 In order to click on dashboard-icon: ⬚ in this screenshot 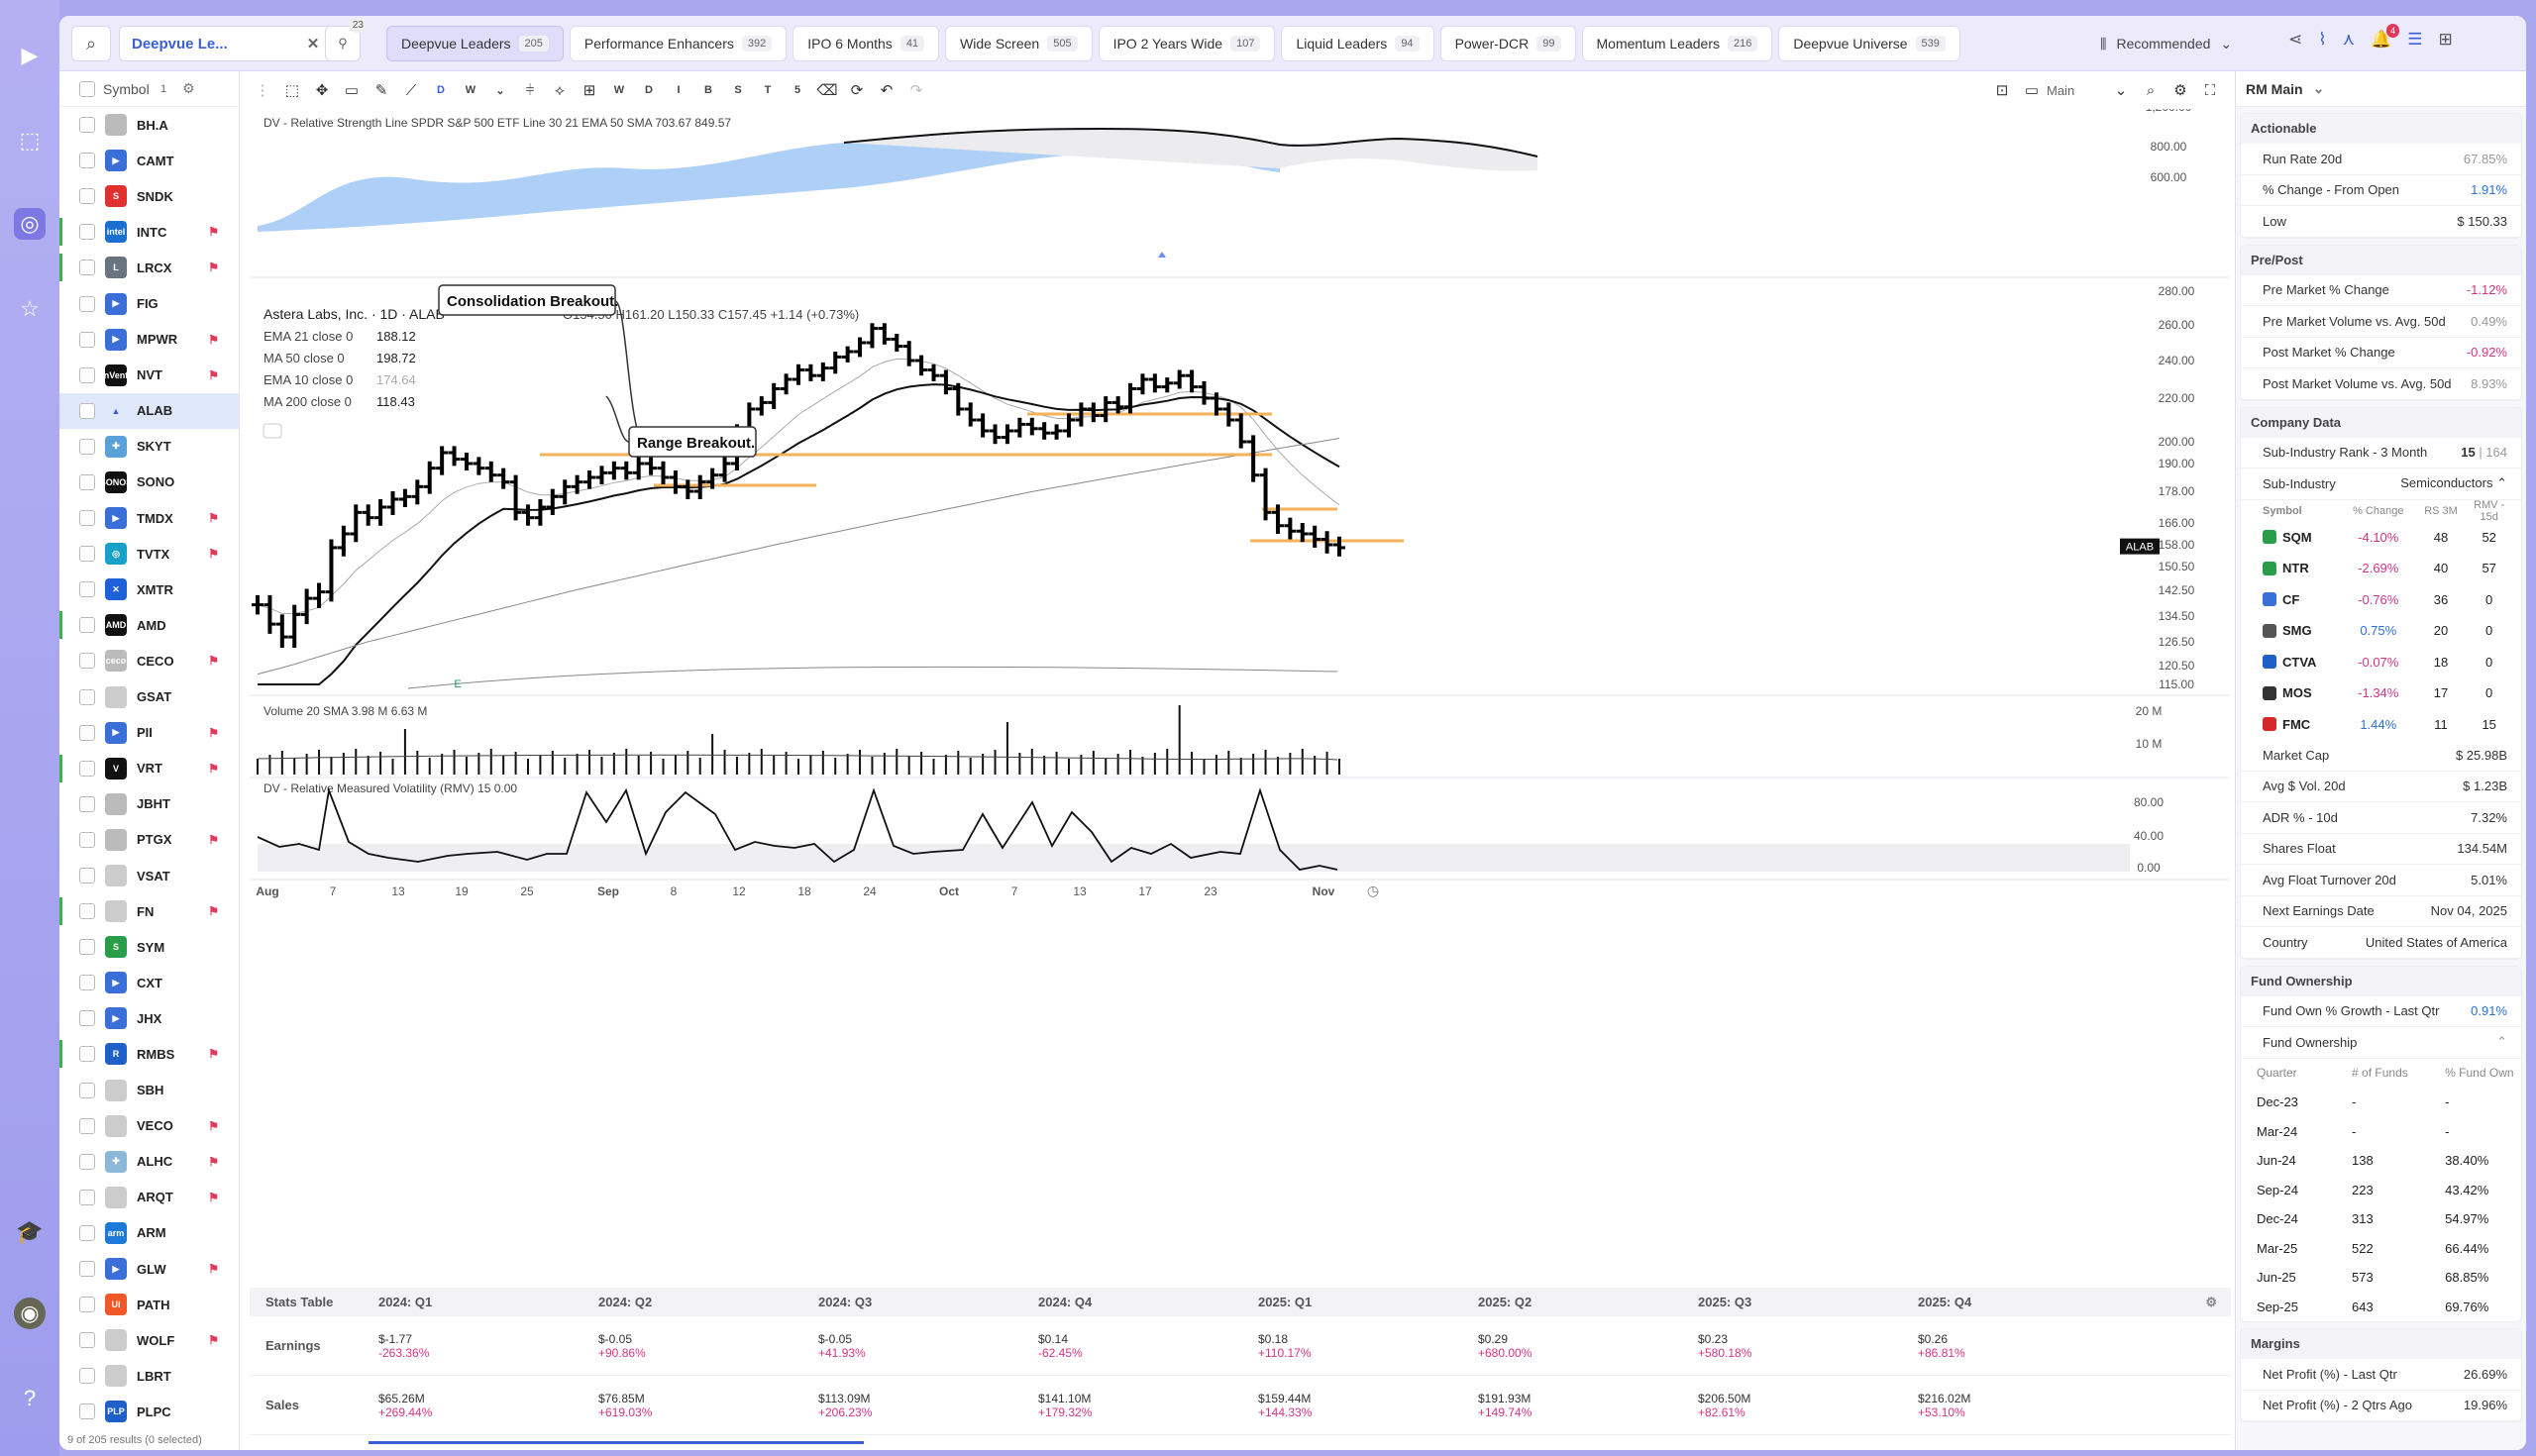, I will do `click(30, 140)`.